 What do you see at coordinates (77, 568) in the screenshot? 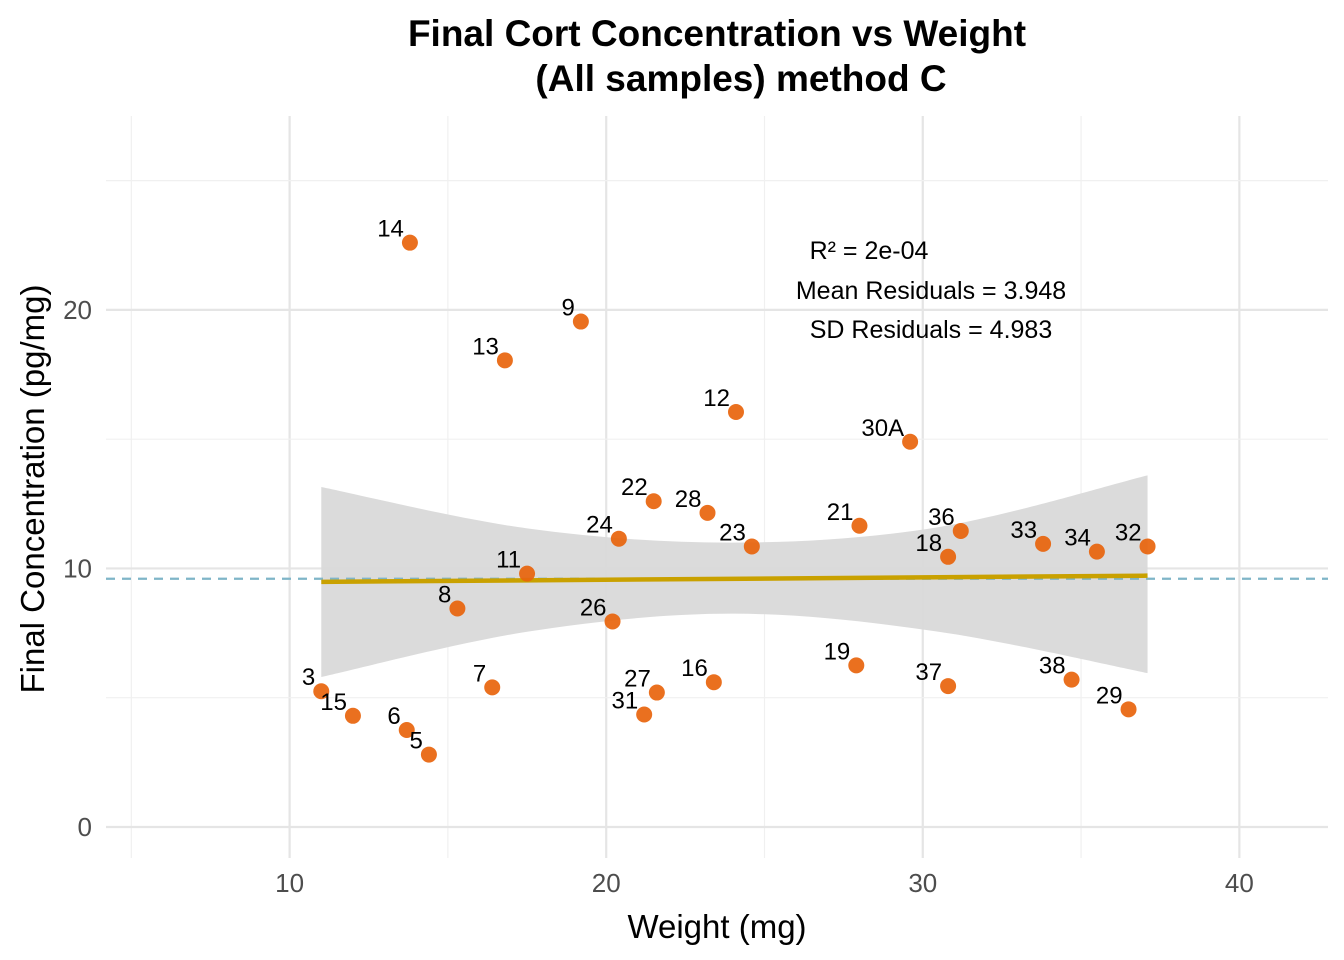
I see `y-tick-label: 10` at bounding box center [77, 568].